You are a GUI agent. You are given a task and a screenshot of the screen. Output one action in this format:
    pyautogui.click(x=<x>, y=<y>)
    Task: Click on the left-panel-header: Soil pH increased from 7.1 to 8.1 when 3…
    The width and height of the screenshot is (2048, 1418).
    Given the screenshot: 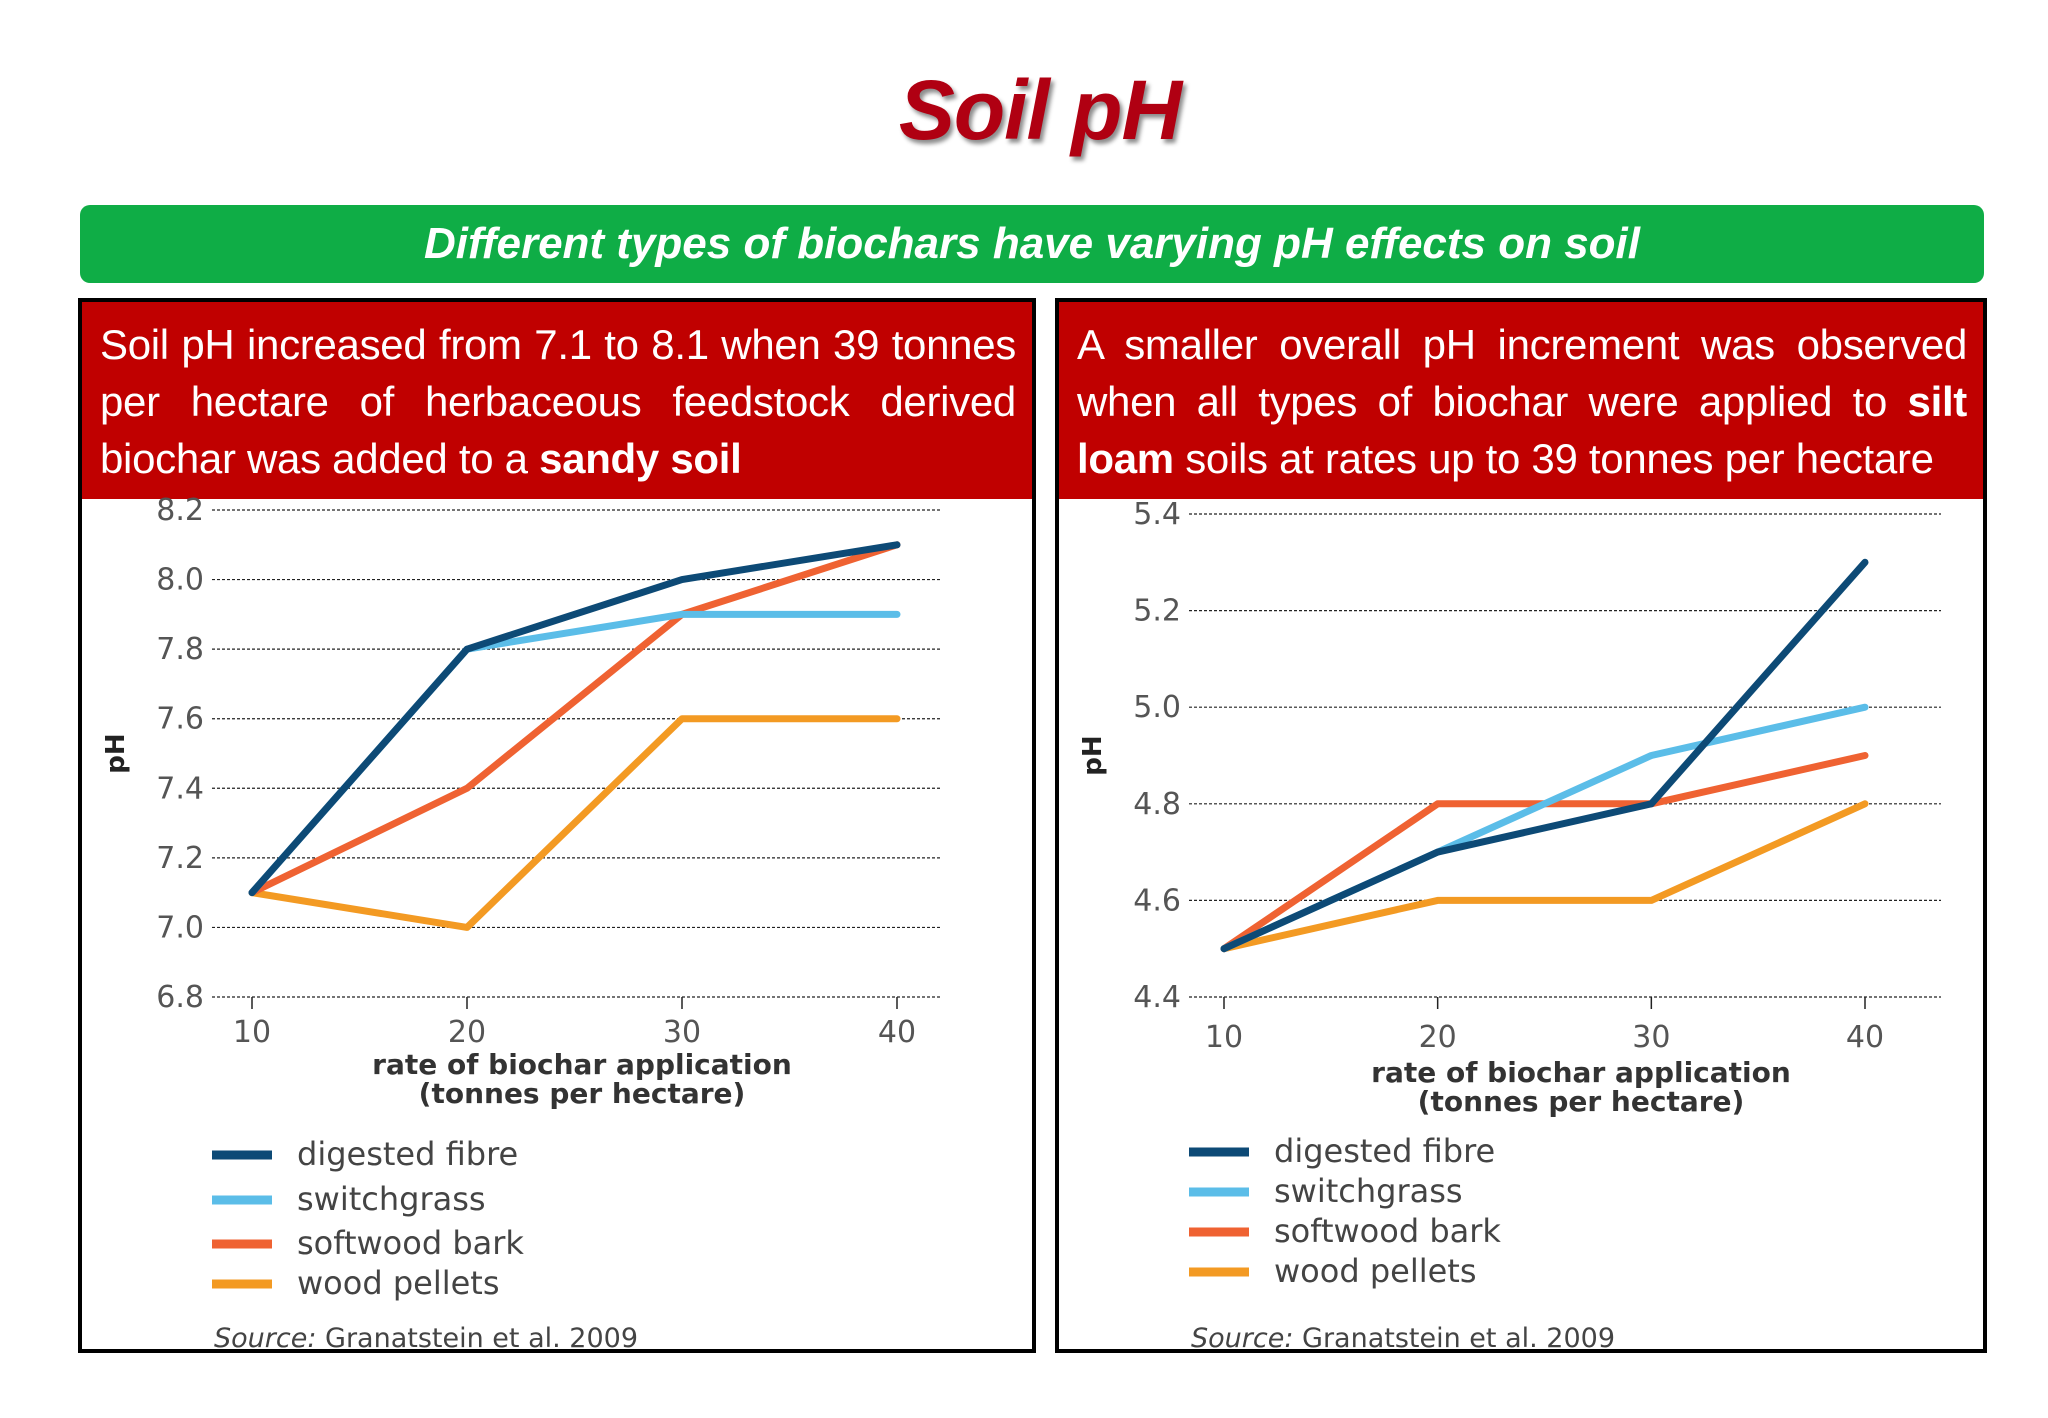 What is the action you would take?
    pyautogui.click(x=557, y=400)
    